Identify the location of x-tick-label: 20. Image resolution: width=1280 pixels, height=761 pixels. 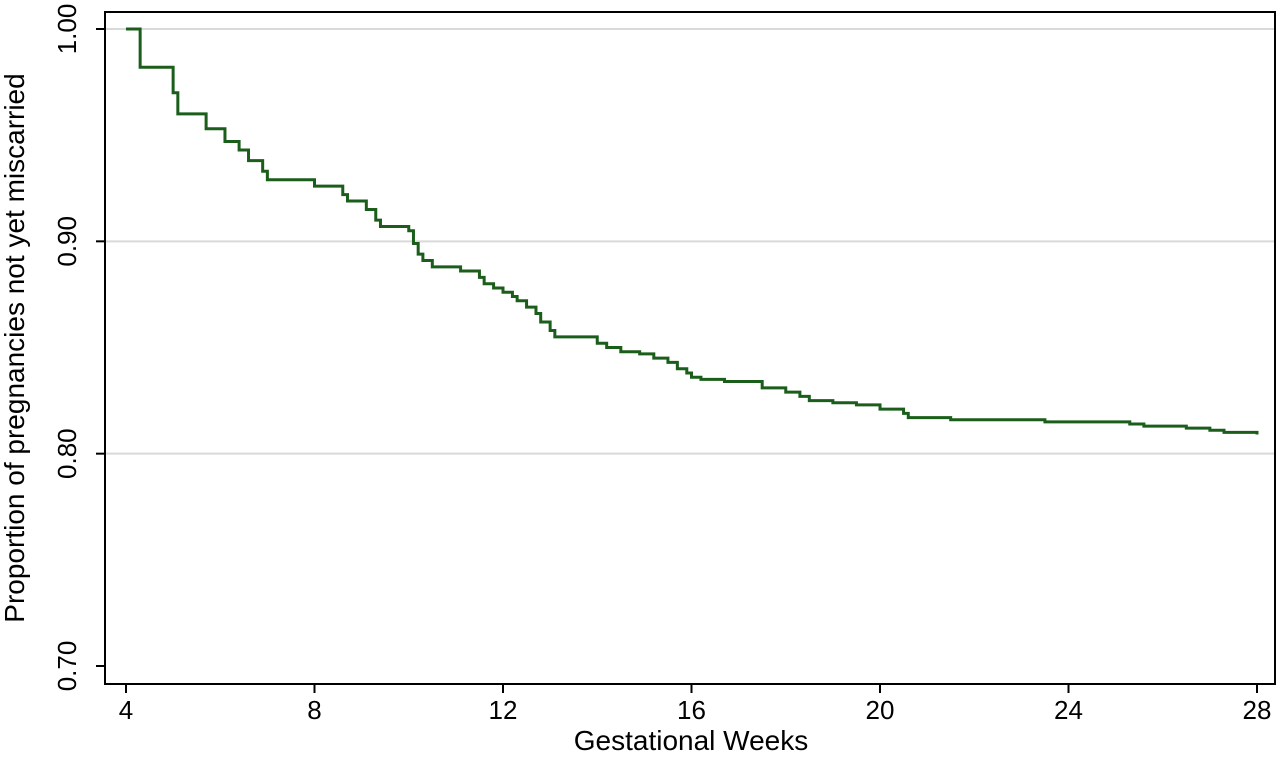
(880, 710).